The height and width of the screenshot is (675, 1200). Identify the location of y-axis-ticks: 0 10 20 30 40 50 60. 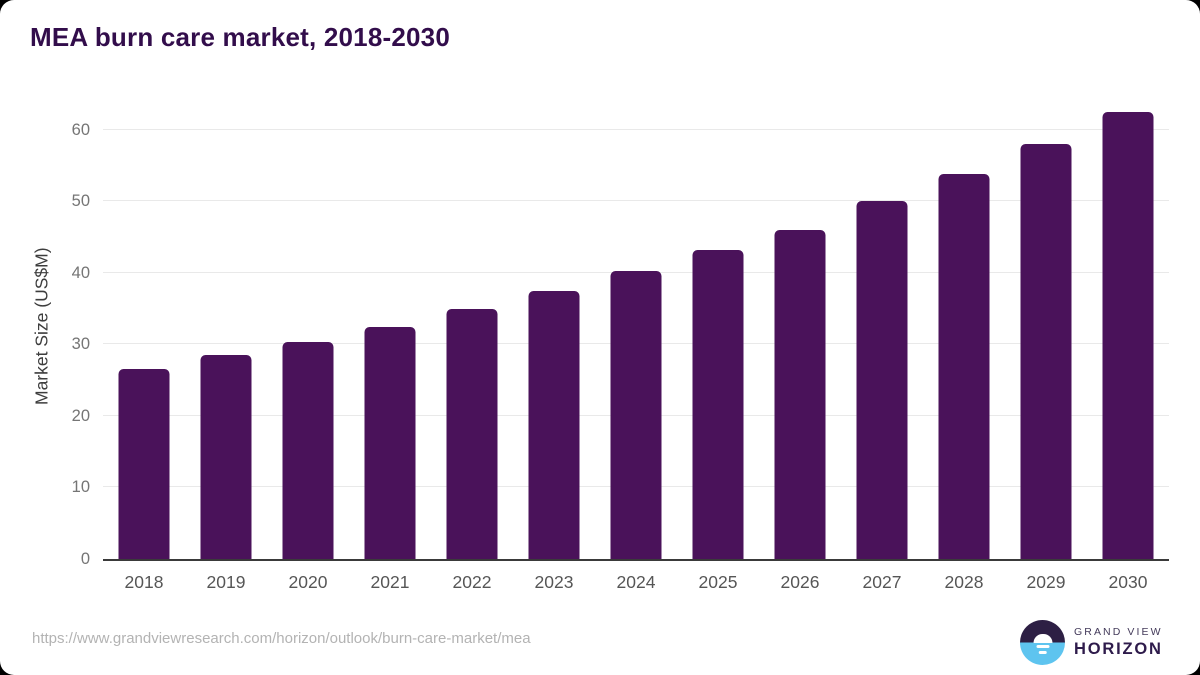
(70, 331).